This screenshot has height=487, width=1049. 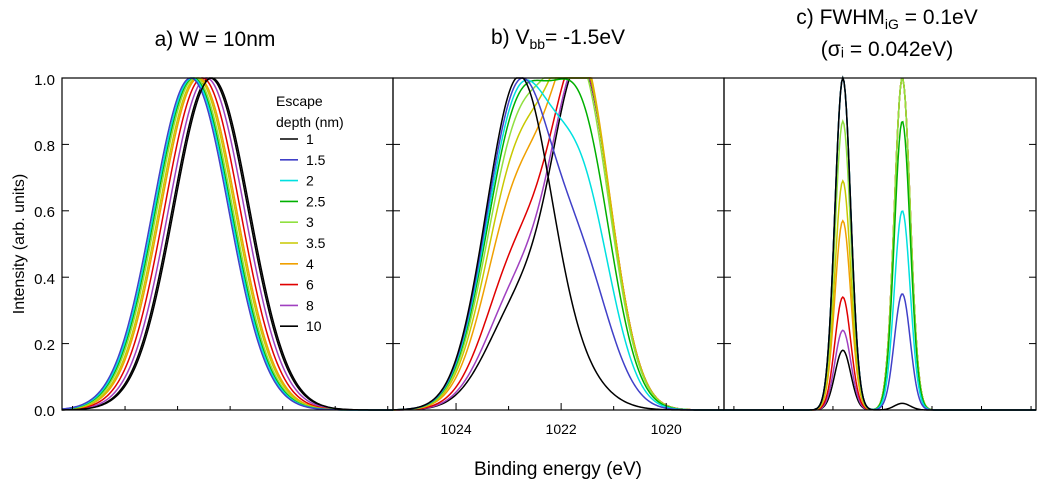 I want to click on panel-c-title-line1: c) FWHMiG = 0.1eV, so click(x=886, y=19).